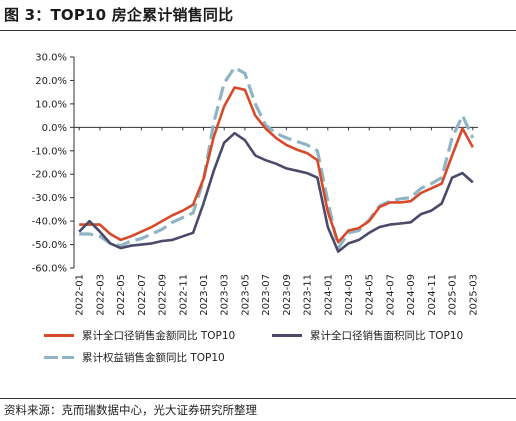  I want to click on legend-item-sales-area: 累计全口径销售面积同比 TOP10, so click(367, 335).